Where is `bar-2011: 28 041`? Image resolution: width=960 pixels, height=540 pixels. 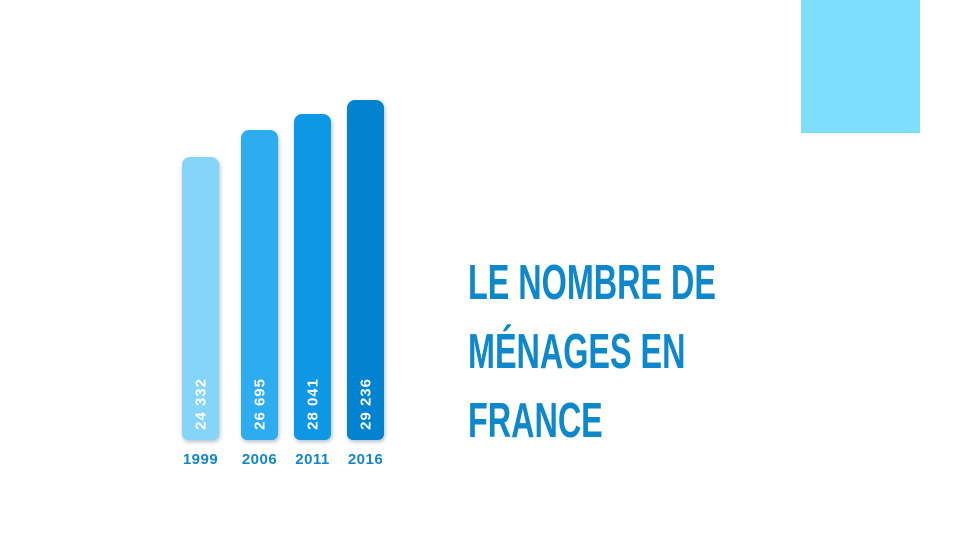 bar-2011: 28 041 is located at coordinates (312, 277).